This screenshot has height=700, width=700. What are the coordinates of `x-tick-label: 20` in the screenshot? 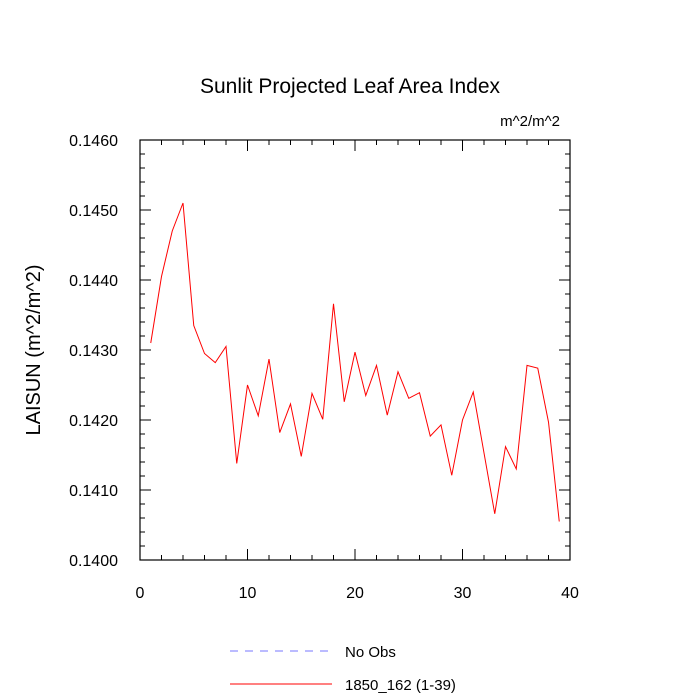 It's located at (355, 593).